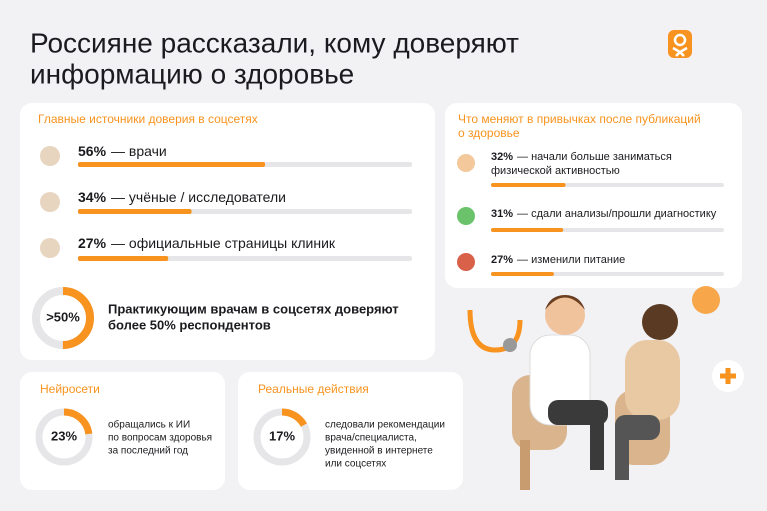  What do you see at coordinates (680, 44) in the screenshot?
I see `logo` at bounding box center [680, 44].